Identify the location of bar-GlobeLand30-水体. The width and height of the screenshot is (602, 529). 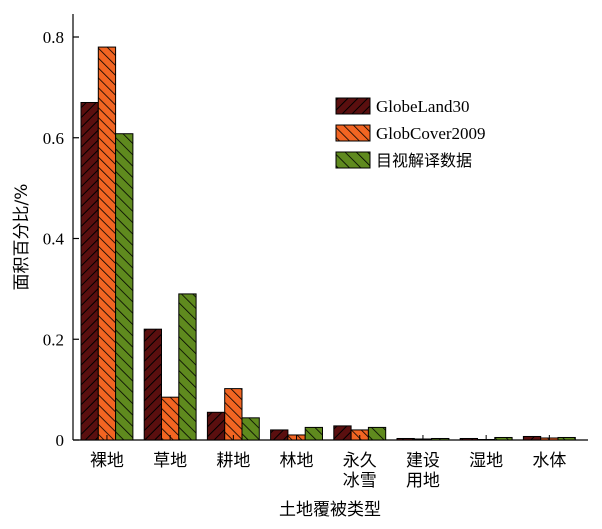
(532, 438).